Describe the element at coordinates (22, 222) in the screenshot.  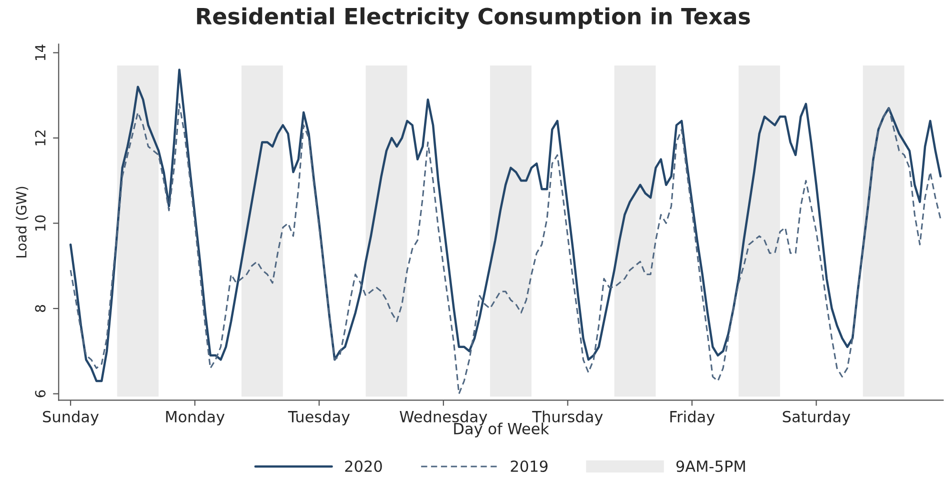
I see `y-axis-title: Load (GW)` at that location.